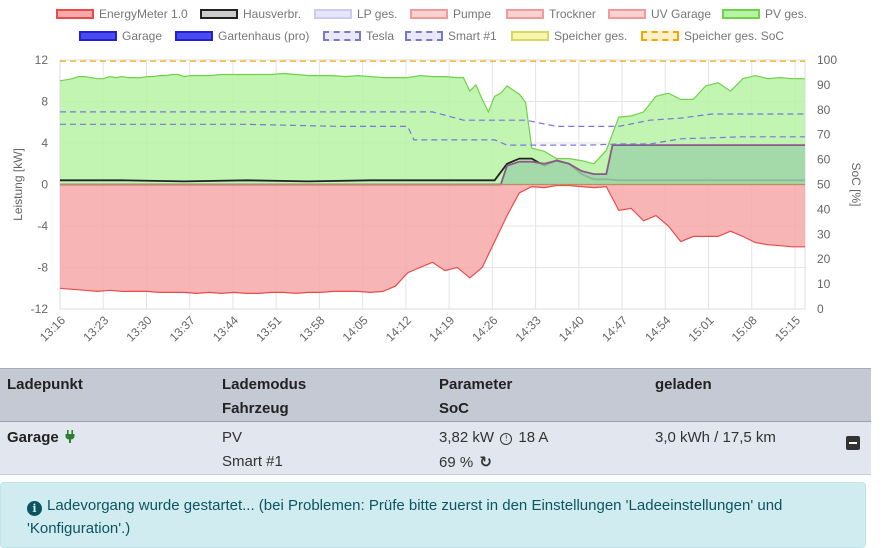 The width and height of the screenshot is (892, 548). I want to click on soc-cell: 69 % ↻, so click(465, 462).